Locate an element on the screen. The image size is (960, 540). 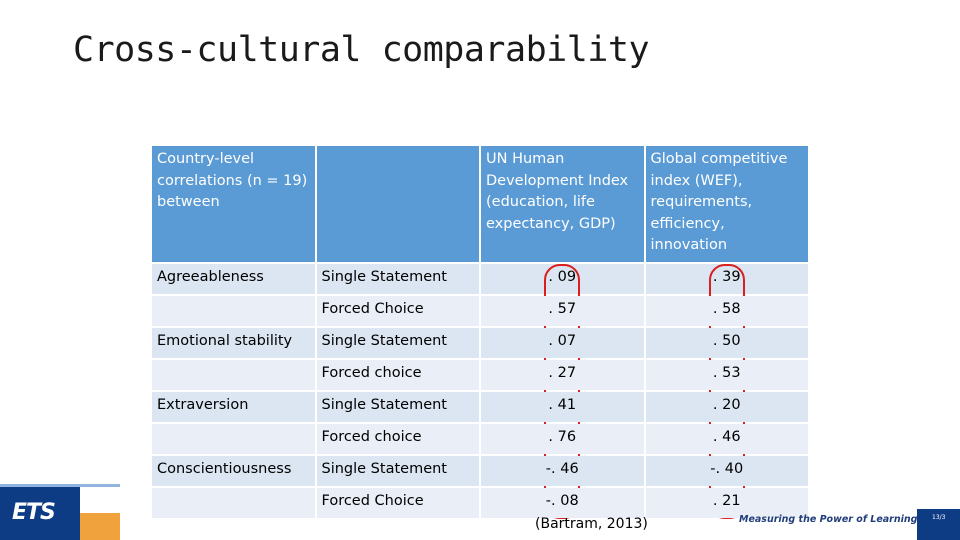
un-hdi-value: . 76 is located at coordinates (562, 439).